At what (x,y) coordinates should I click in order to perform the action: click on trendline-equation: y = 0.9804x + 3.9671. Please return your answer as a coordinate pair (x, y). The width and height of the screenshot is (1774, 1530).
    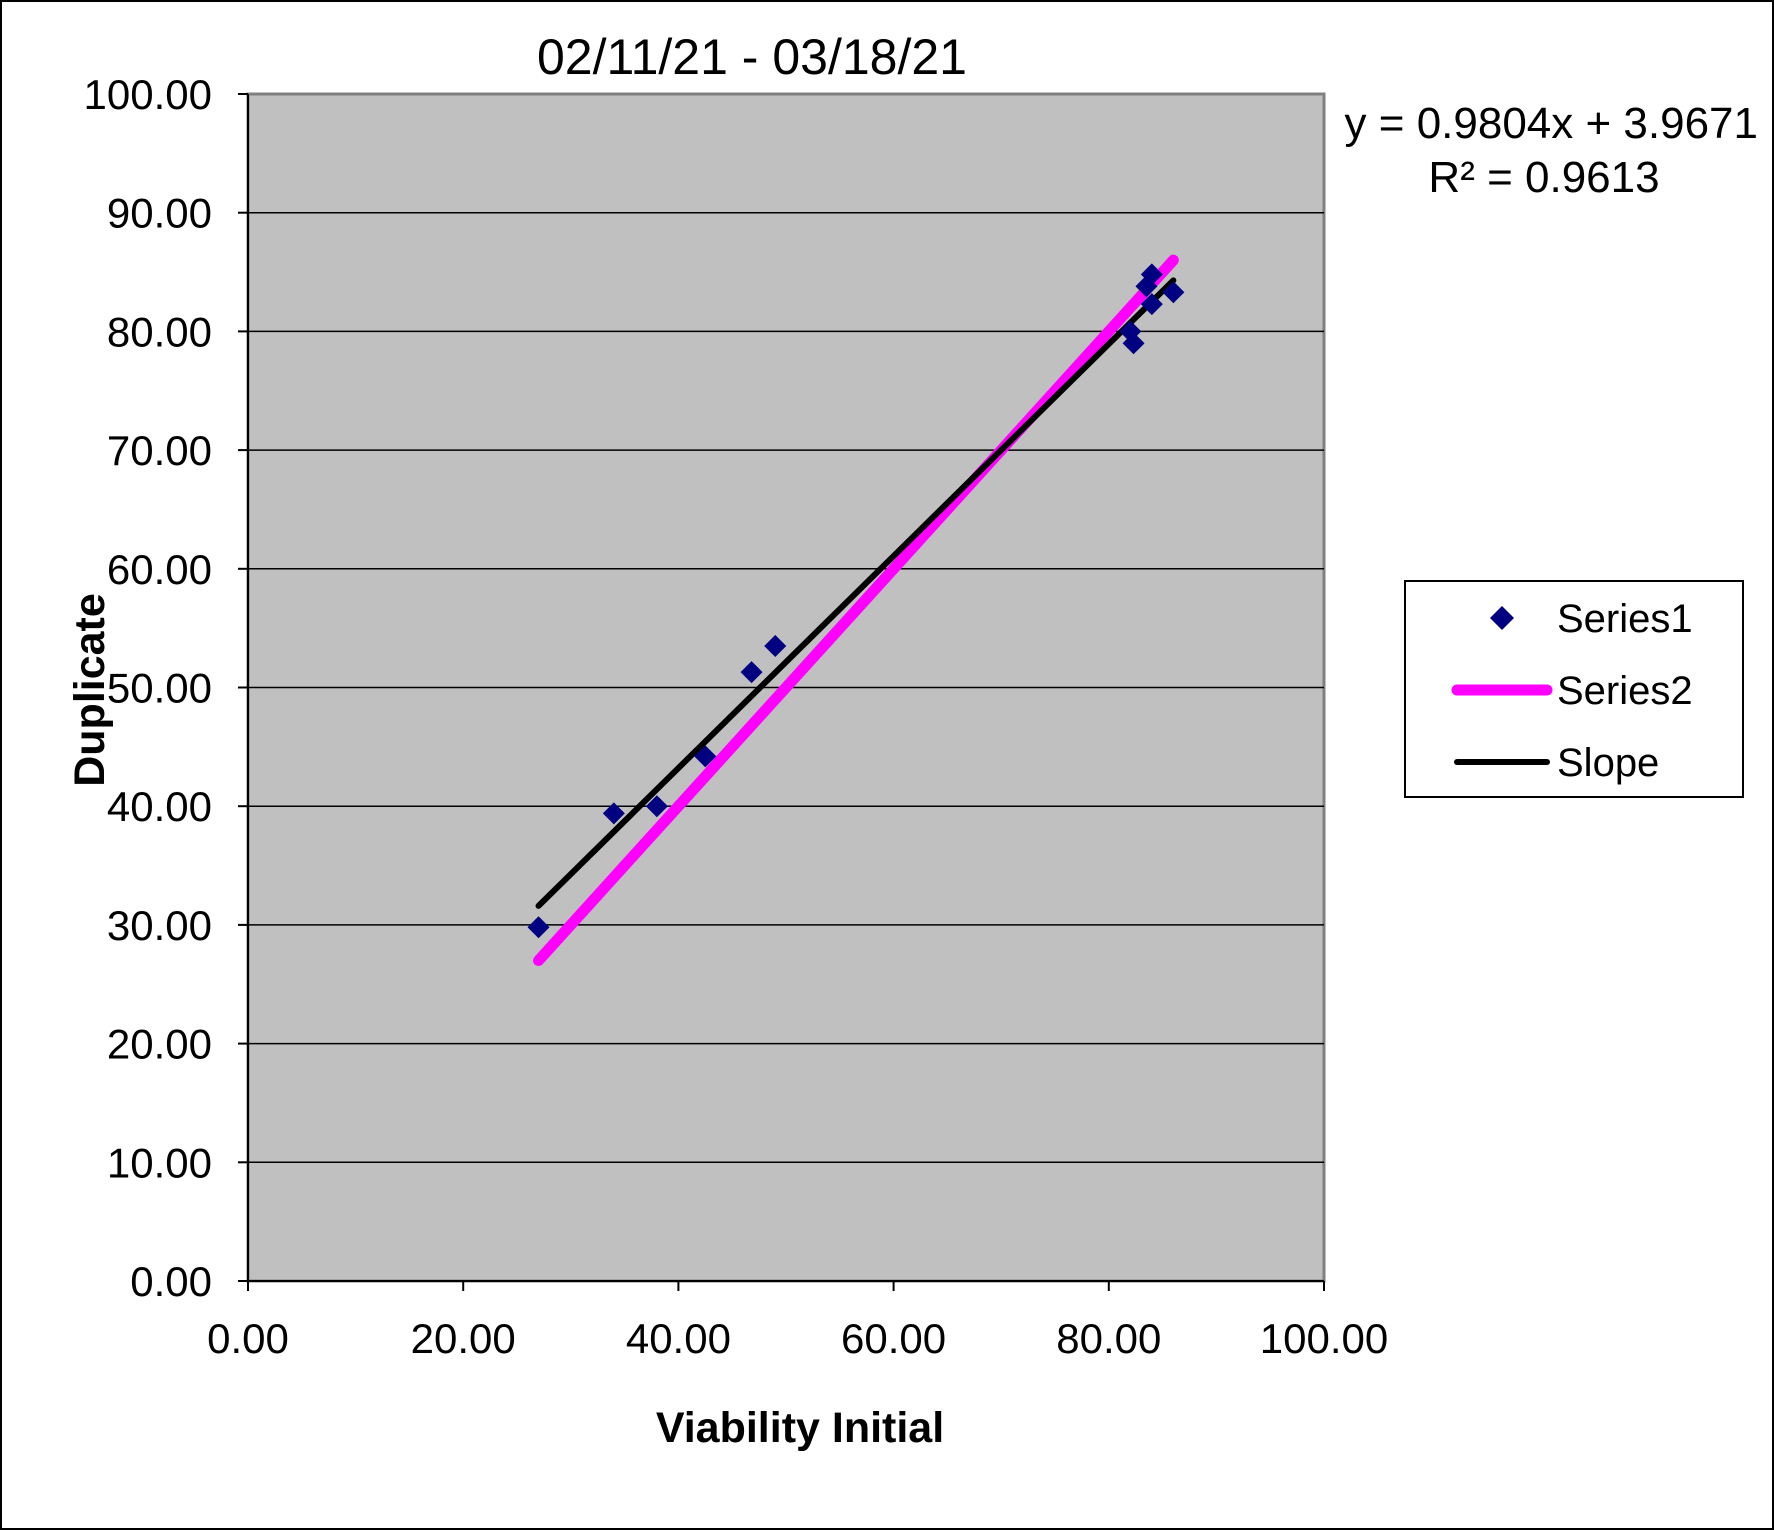
    Looking at the image, I should click on (1551, 123).